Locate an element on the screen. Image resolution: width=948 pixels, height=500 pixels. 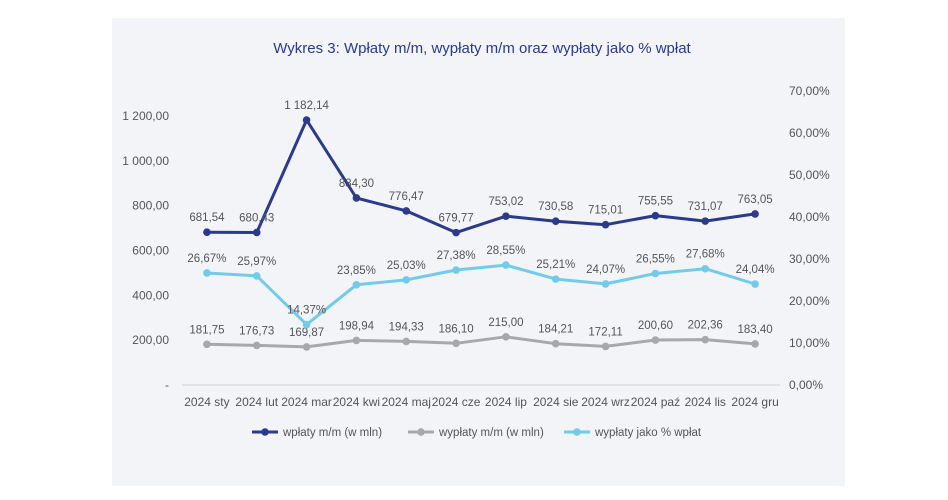
series-3-data-label: 25,97% is located at coordinates (256, 262).